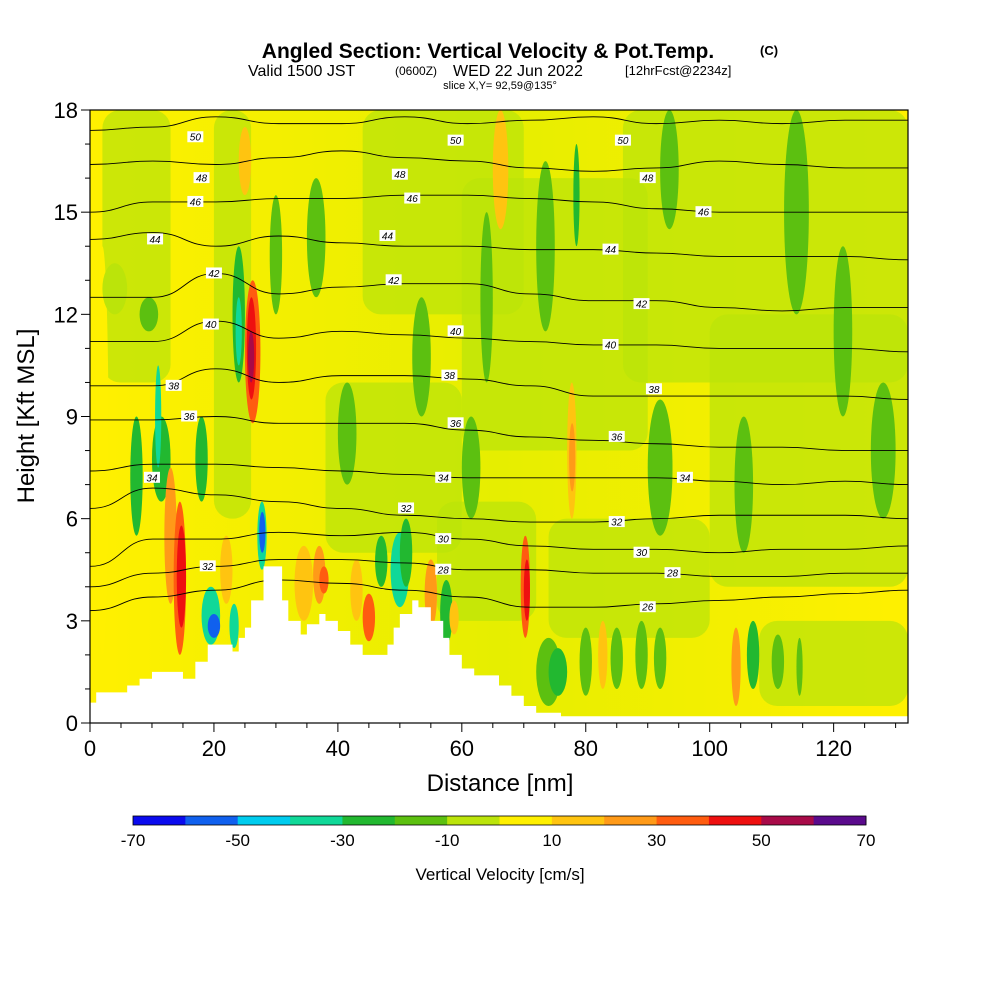 This screenshot has width=1000, height=1000. Describe the element at coordinates (499, 644) in the screenshot. I see `terrain` at that location.